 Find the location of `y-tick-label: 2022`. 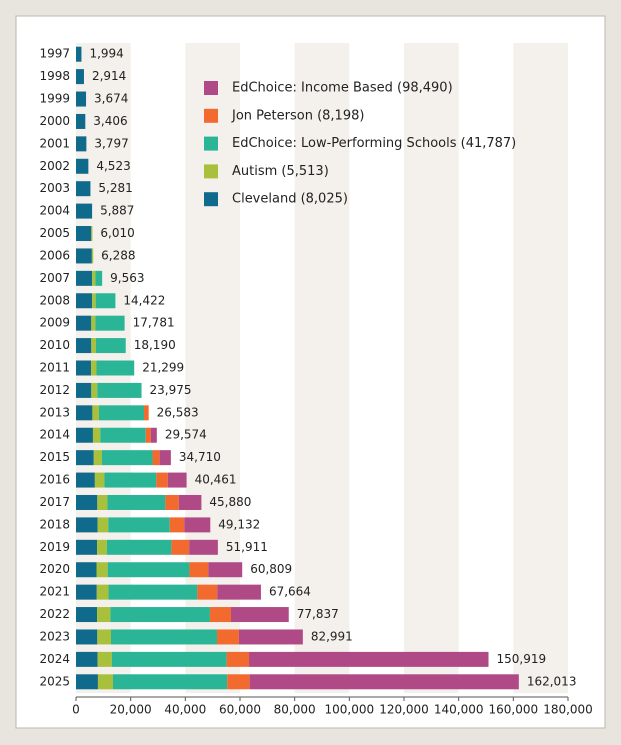

y-tick-label: 2022 is located at coordinates (54, 614).